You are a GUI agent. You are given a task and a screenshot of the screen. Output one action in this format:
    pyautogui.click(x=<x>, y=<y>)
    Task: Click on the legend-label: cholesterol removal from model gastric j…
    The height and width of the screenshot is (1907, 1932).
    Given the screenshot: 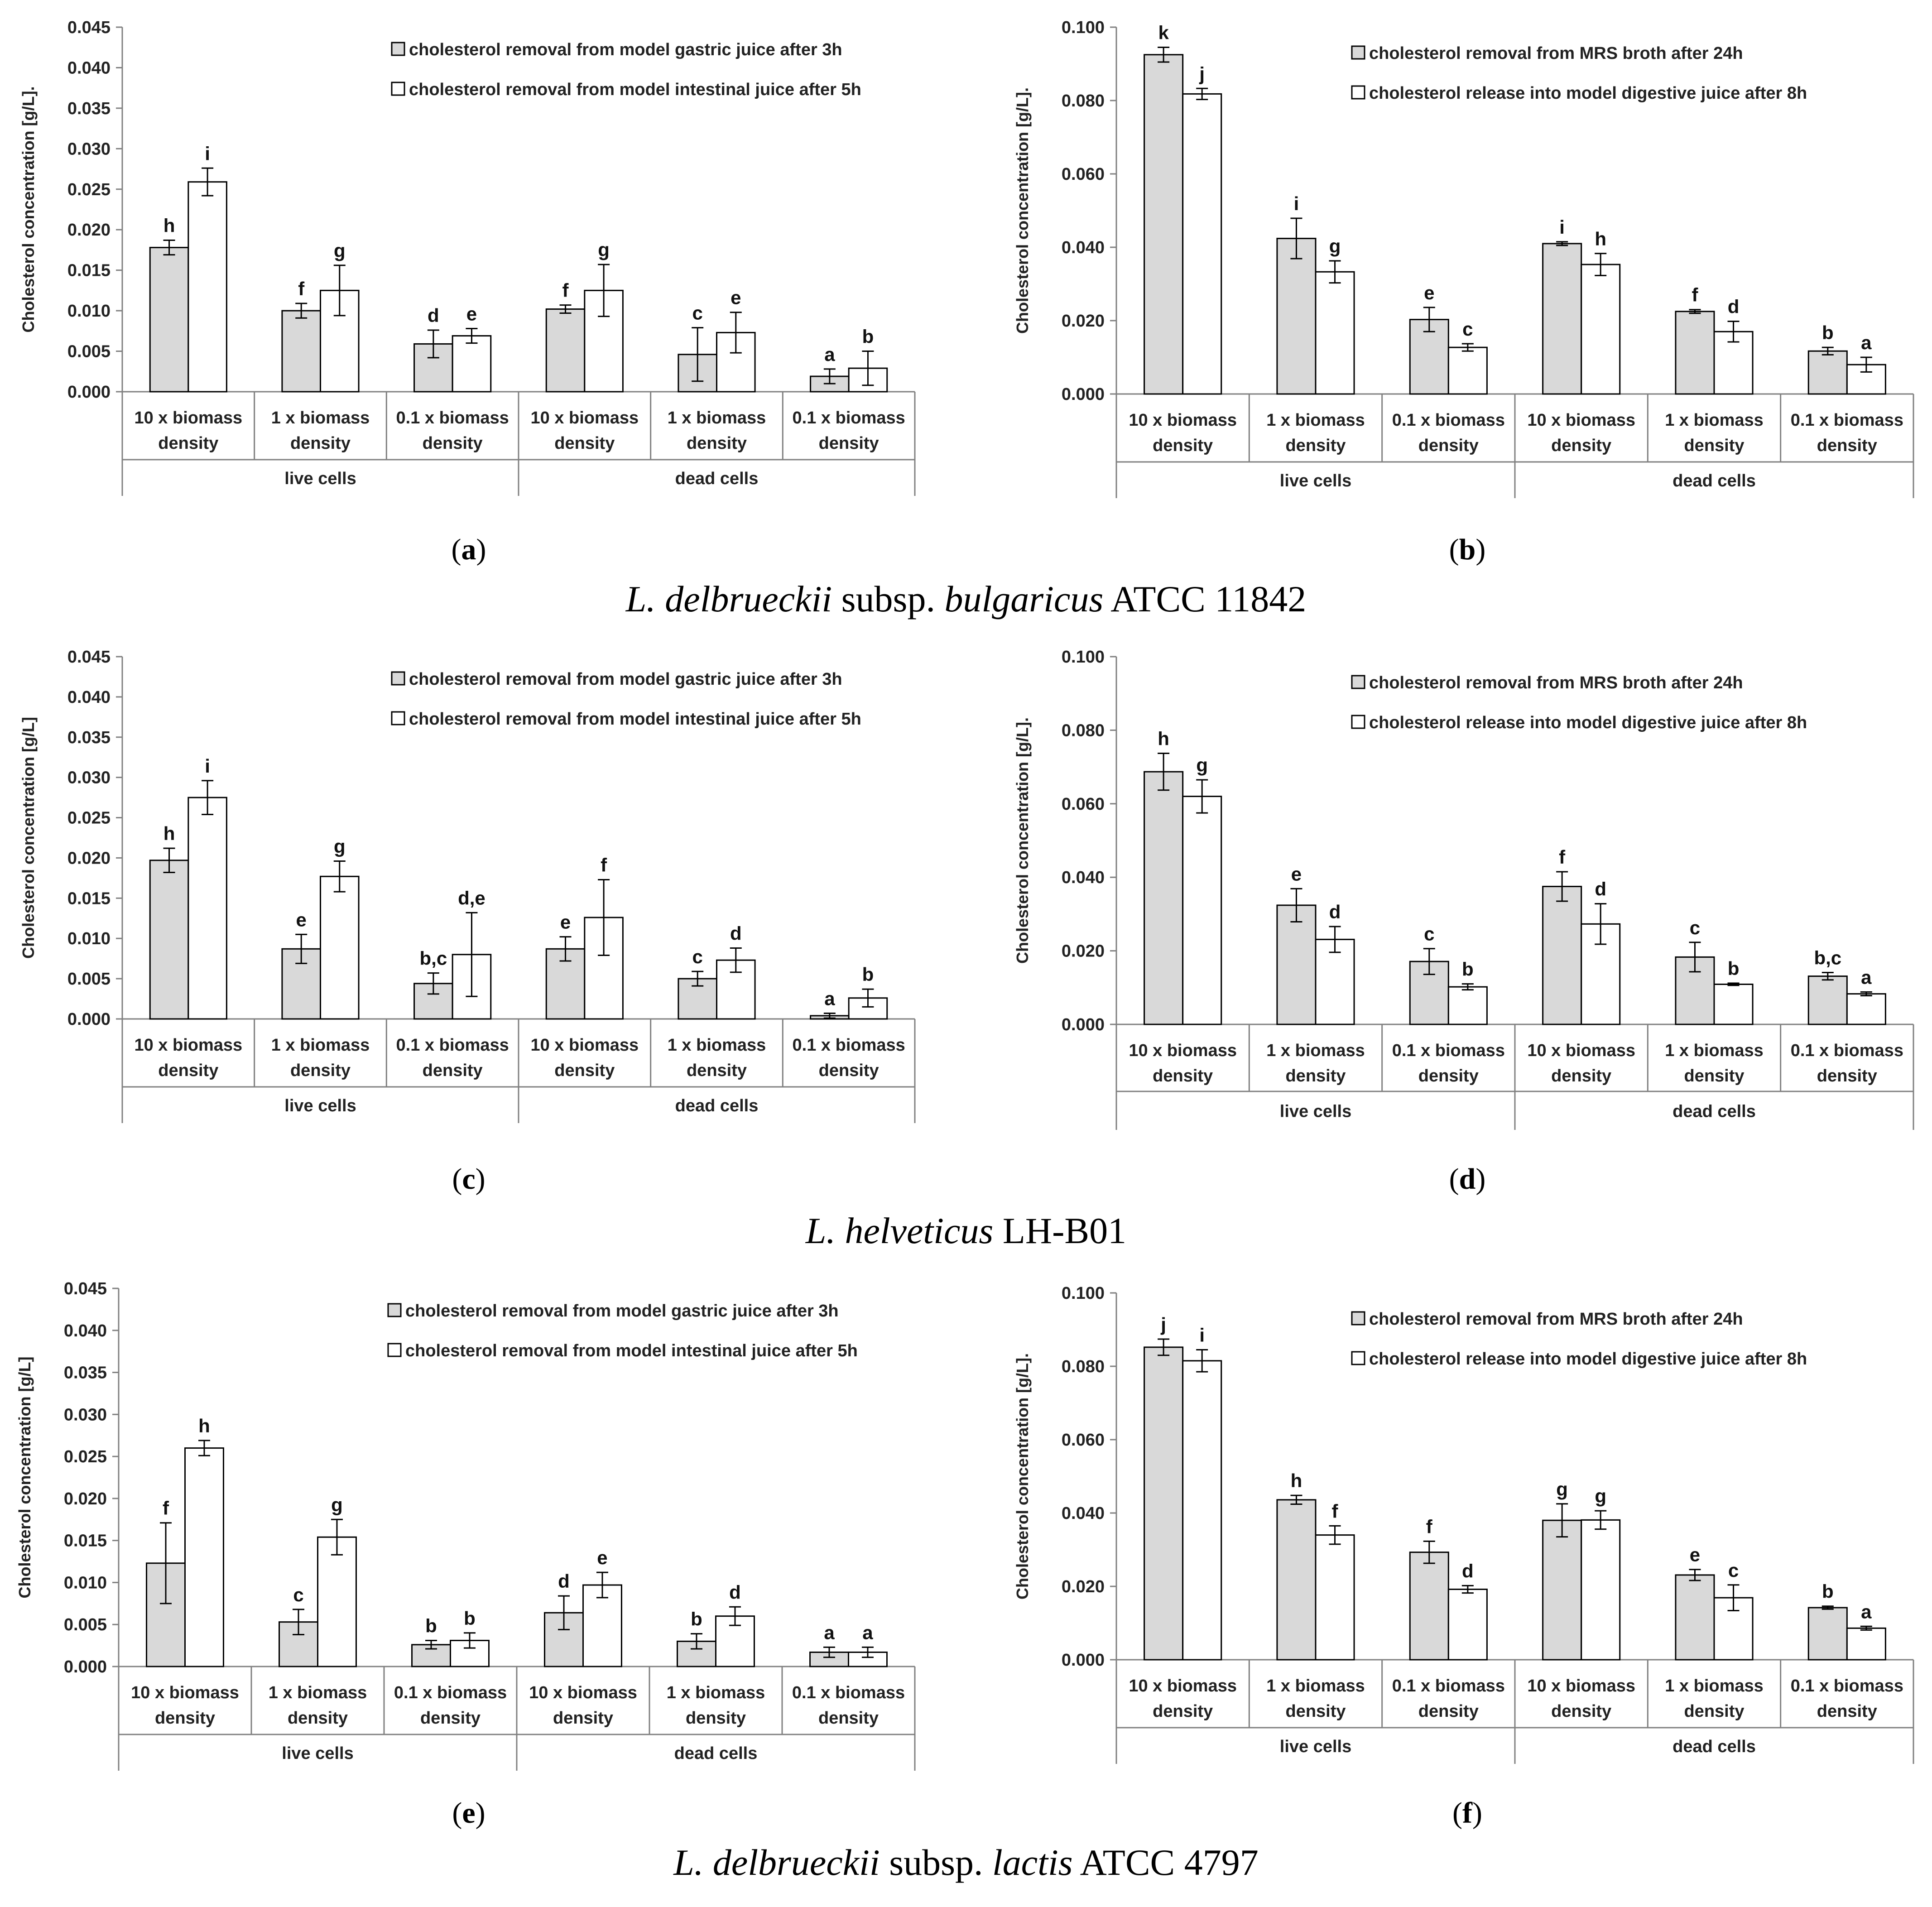 What is the action you would take?
    pyautogui.click(x=625, y=49)
    